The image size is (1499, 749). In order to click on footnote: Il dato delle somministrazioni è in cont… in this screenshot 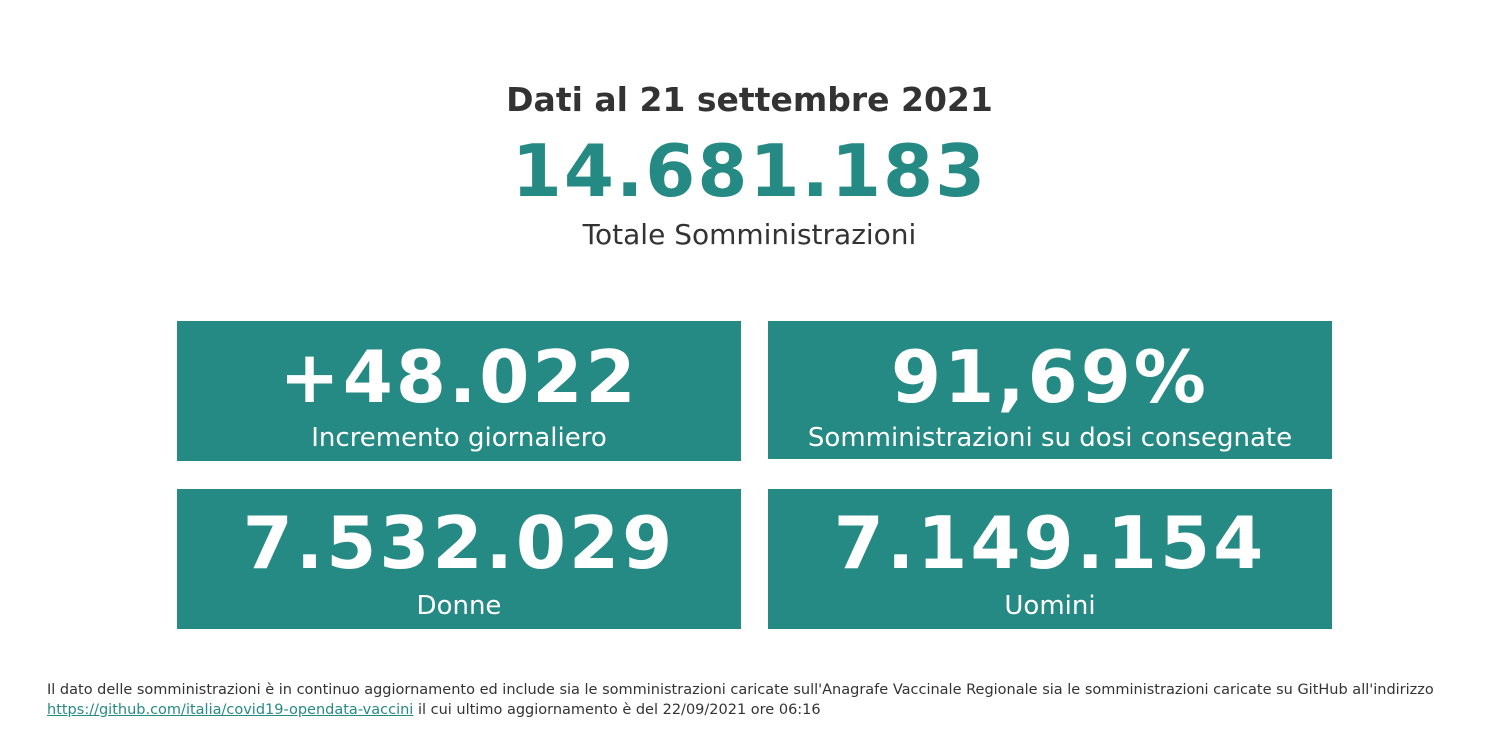, I will do `click(767, 700)`.